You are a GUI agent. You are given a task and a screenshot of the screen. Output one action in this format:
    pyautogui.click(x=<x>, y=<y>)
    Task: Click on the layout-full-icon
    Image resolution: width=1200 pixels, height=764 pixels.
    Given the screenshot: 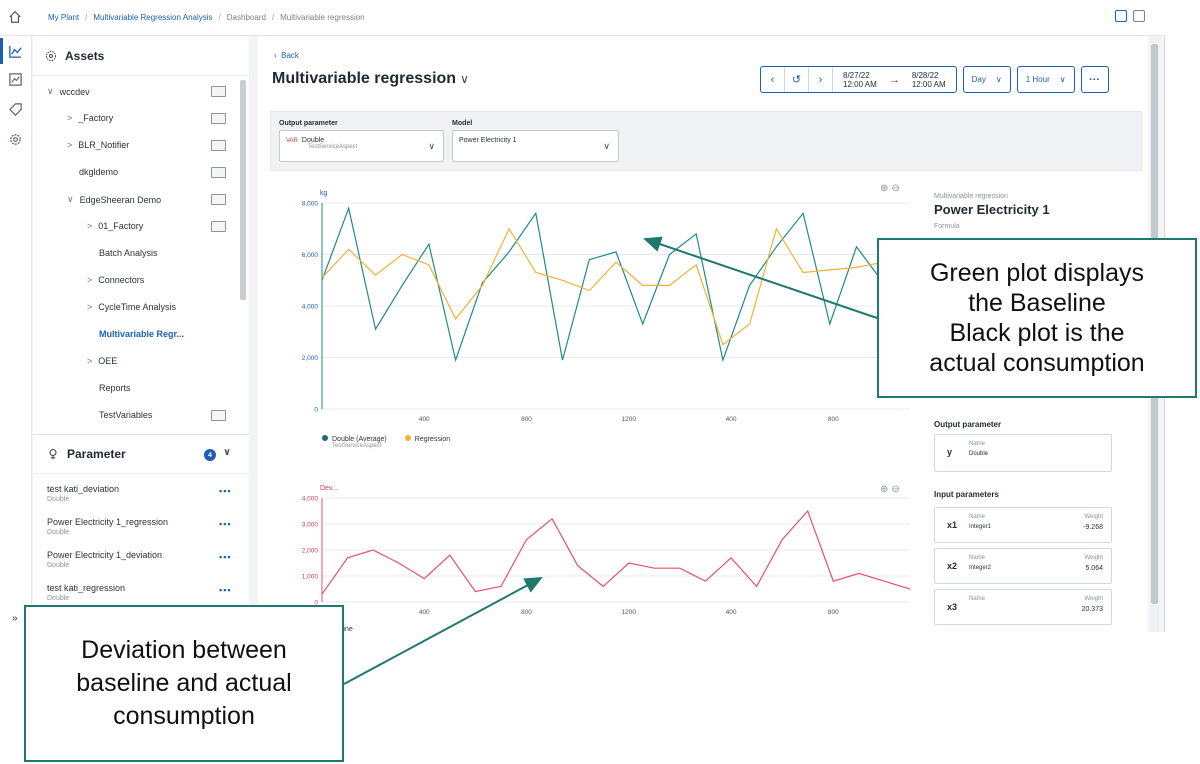 What is the action you would take?
    pyautogui.click(x=1139, y=16)
    